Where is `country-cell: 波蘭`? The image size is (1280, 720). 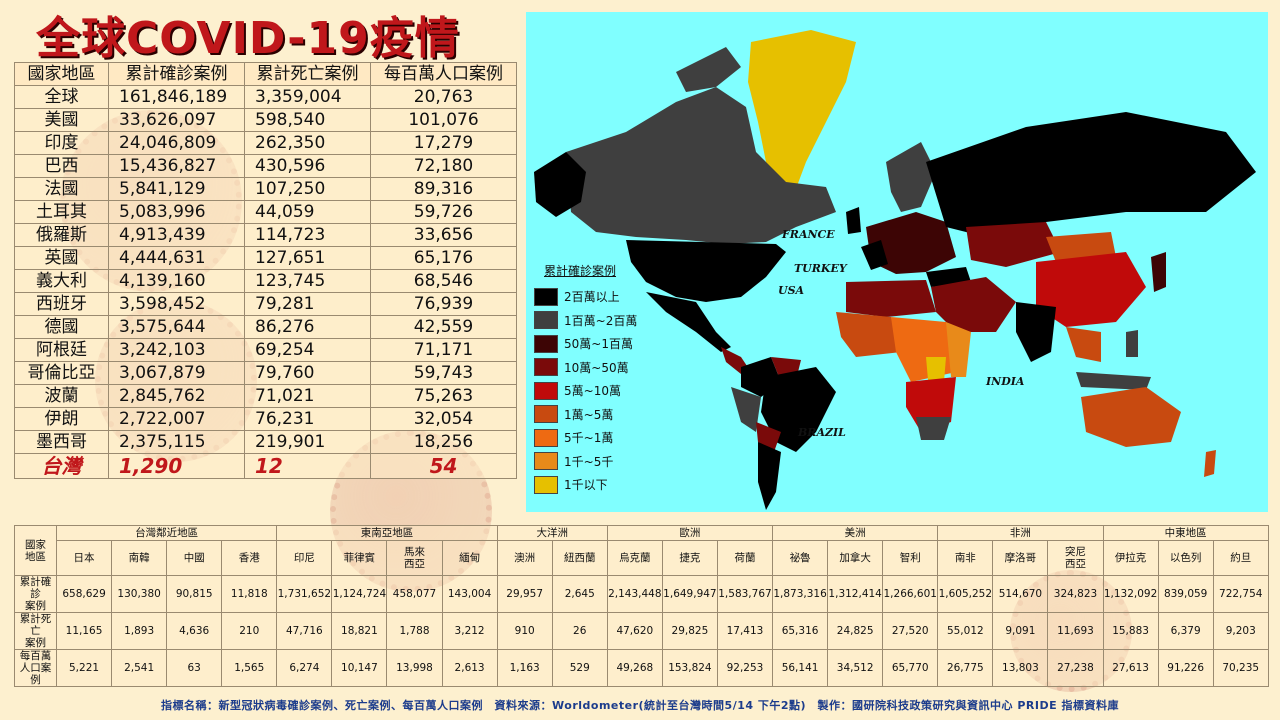
country-cell: 波蘭 is located at coordinates (61, 396).